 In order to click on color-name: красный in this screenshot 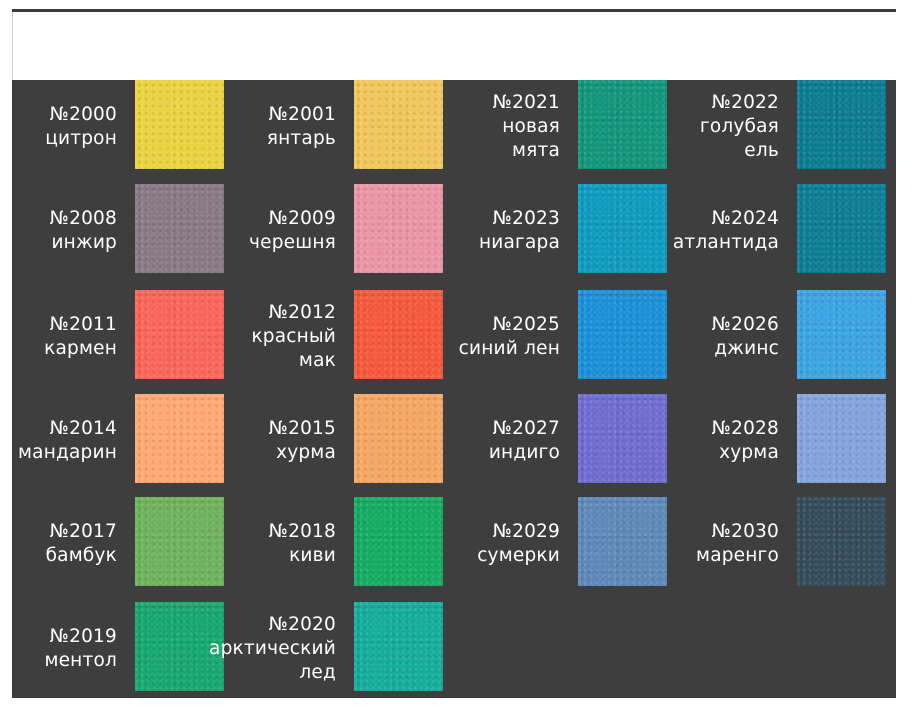, I will do `click(293, 336)`.